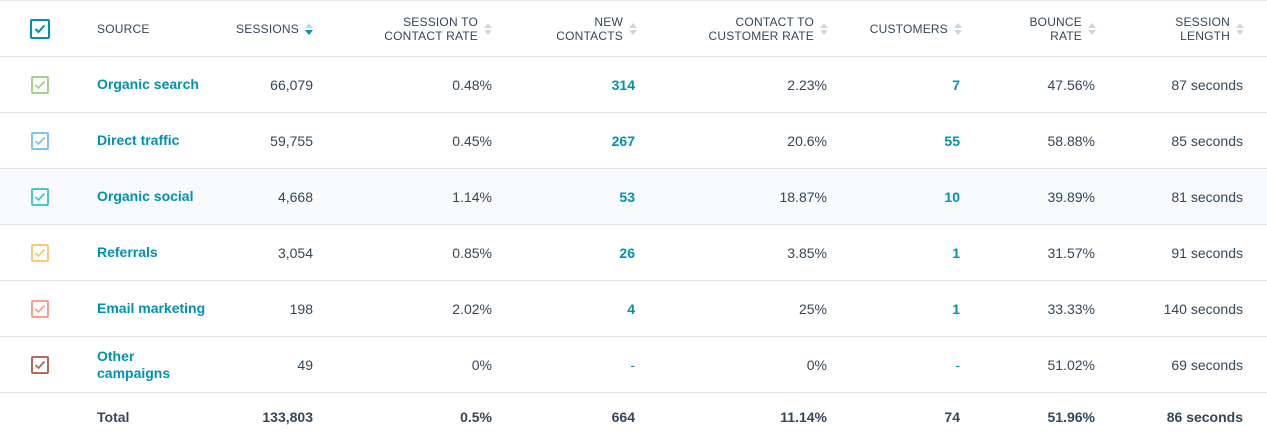 The height and width of the screenshot is (446, 1267). What do you see at coordinates (472, 308) in the screenshot?
I see `session-to-contact-rate-cell: 2.02%` at bounding box center [472, 308].